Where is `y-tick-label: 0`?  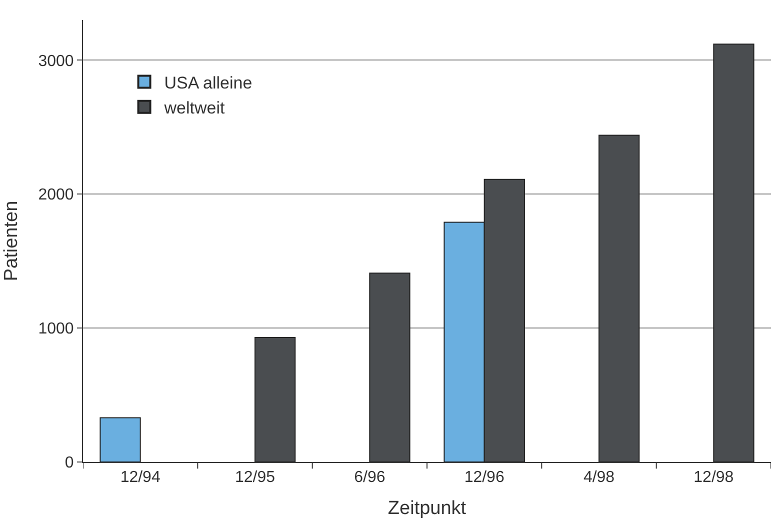 y-tick-label: 0 is located at coordinates (69, 463).